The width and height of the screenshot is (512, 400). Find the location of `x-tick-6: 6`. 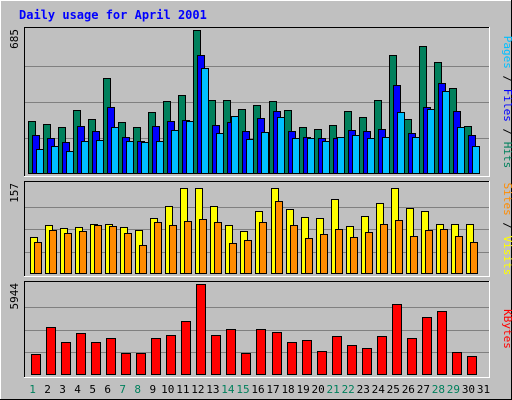

x-tick-6: 6 is located at coordinates (107, 389).